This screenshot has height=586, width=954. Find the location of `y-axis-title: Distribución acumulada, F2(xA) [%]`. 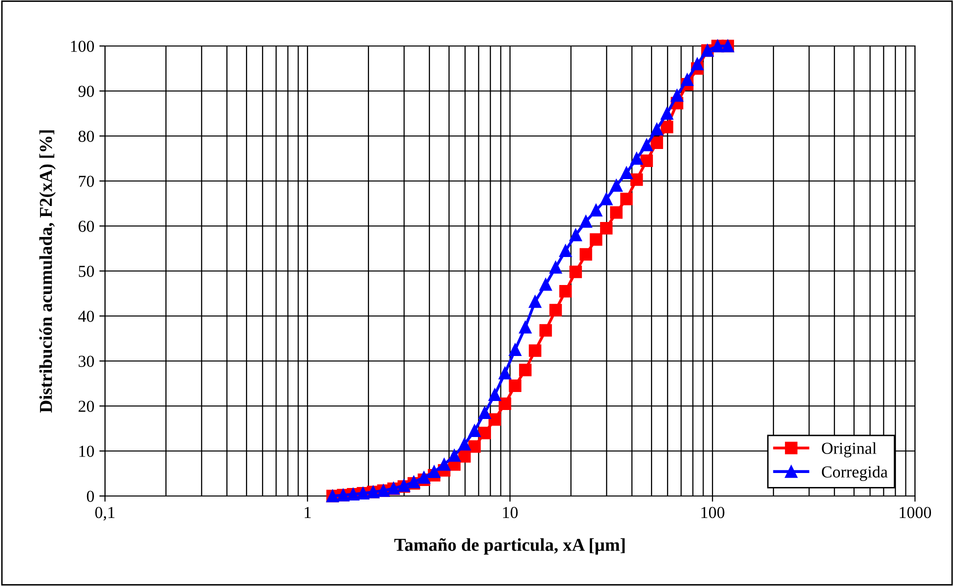

y-axis-title: Distribución acumulada, F2(xA) [%] is located at coordinates (47, 271).